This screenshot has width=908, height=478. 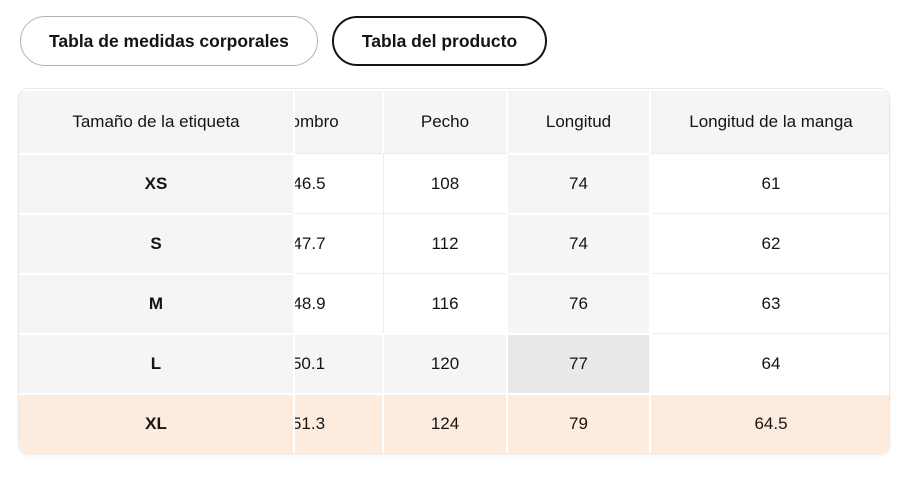 I want to click on cell-s-chest: 112, so click(x=446, y=243).